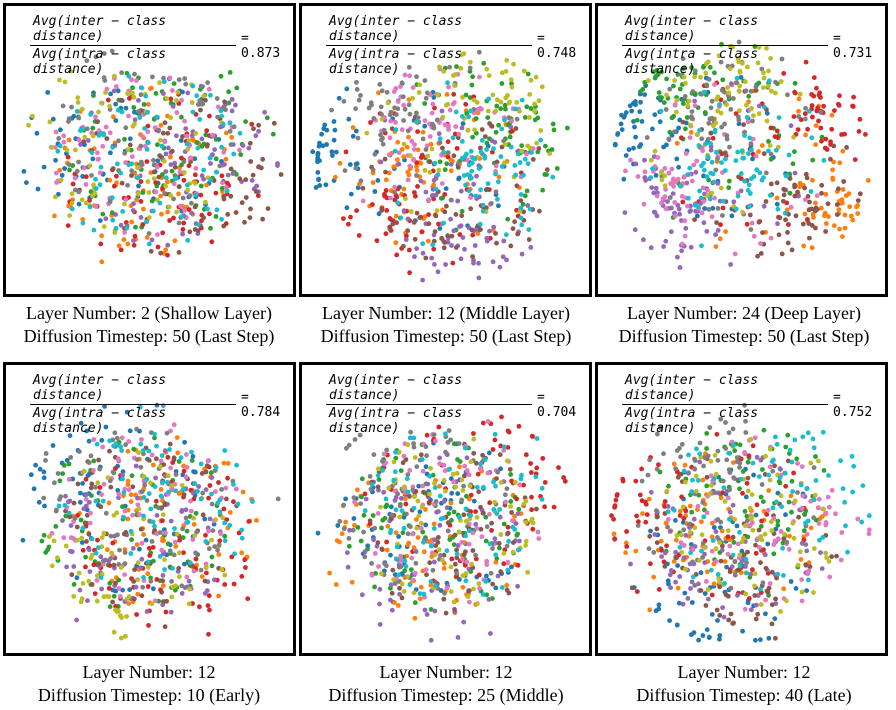 The height and width of the screenshot is (710, 896). I want to click on ratio-value: = 0.731, so click(853, 45).